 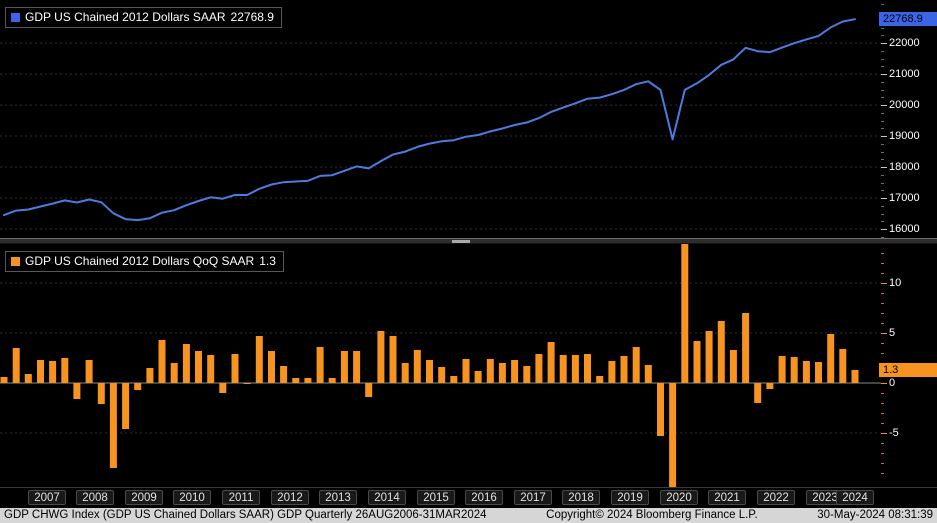 What do you see at coordinates (192, 497) in the screenshot?
I see `x-axis-year-label: 2010` at bounding box center [192, 497].